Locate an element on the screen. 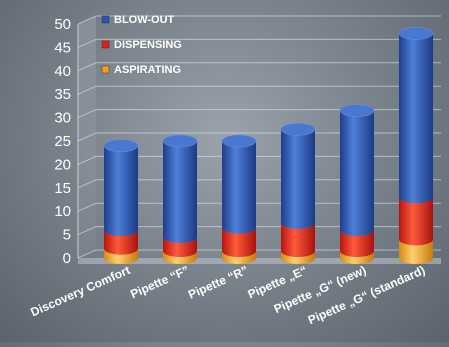 This screenshot has height=347, width=449. legend: BLOW-OUT DISPENSING ASPIRATING is located at coordinates (141, 45).